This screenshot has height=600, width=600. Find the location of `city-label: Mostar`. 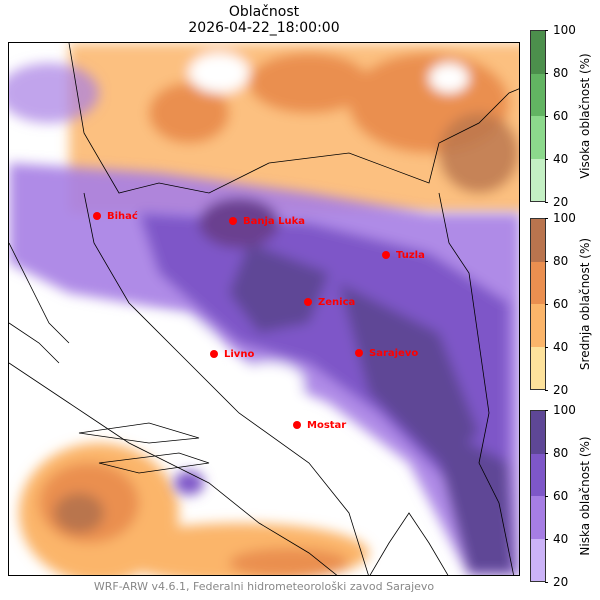

city-label: Mostar is located at coordinates (326, 425).